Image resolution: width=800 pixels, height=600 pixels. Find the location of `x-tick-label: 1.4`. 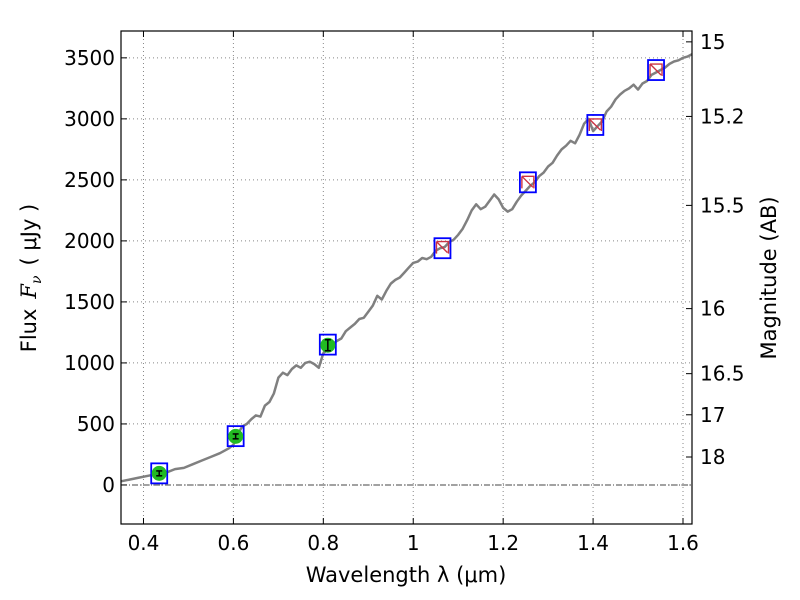

x-tick-label: 1.4 is located at coordinates (593, 543).